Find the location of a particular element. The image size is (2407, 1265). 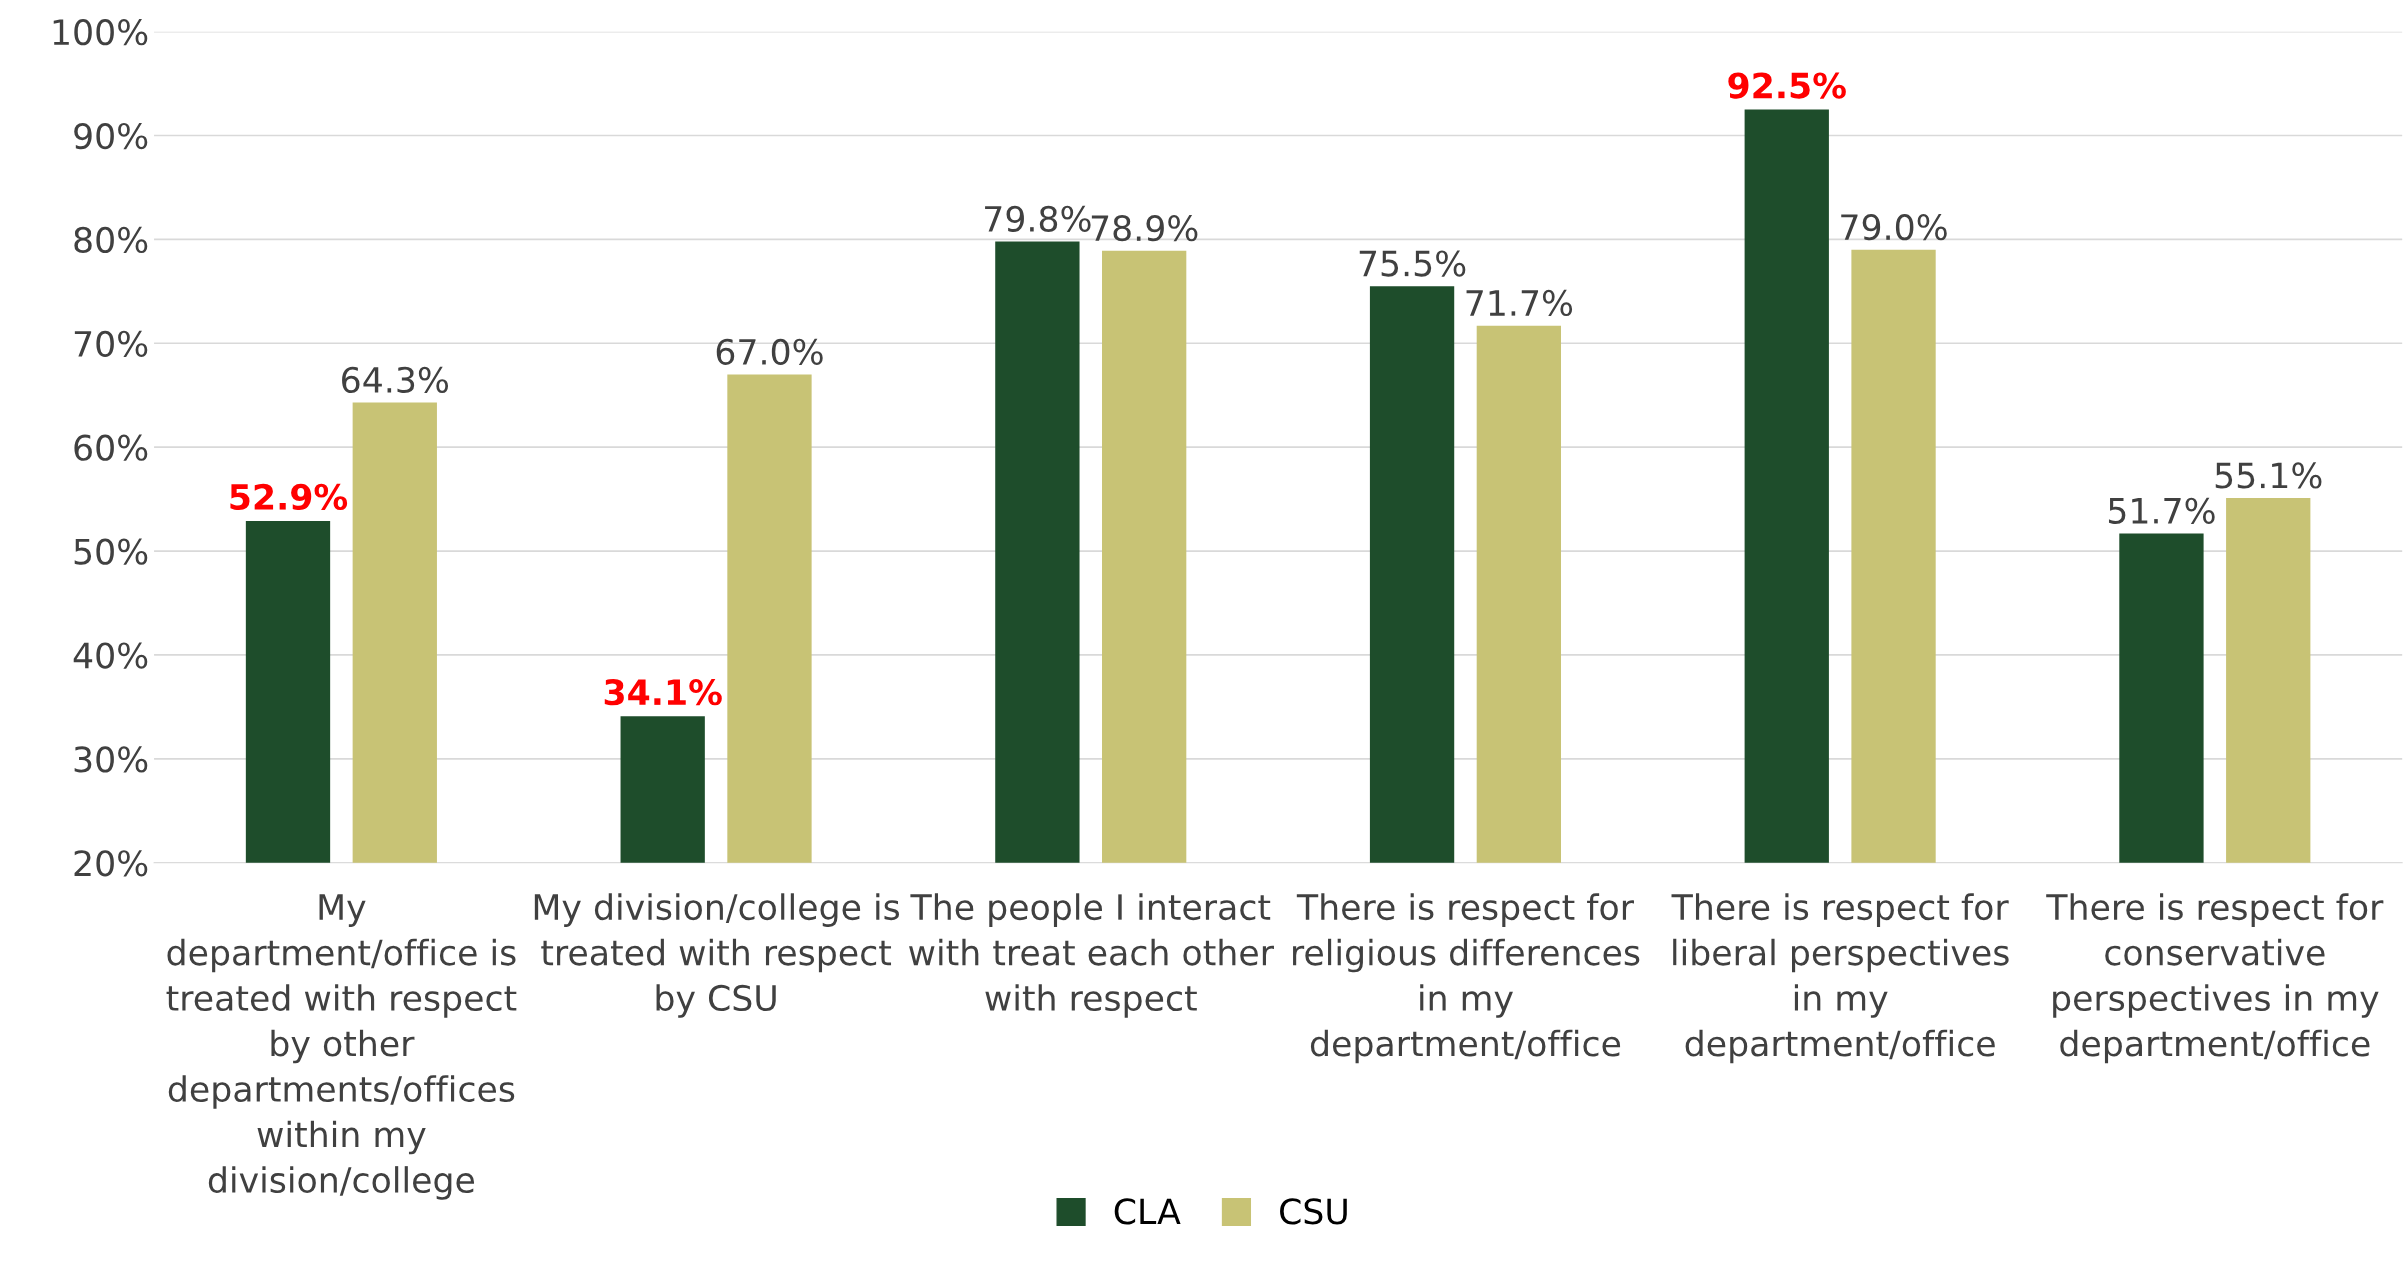

x-tick-label: There is respect for conservative perspectives in my department/office is located at coordinates (2215, 978).